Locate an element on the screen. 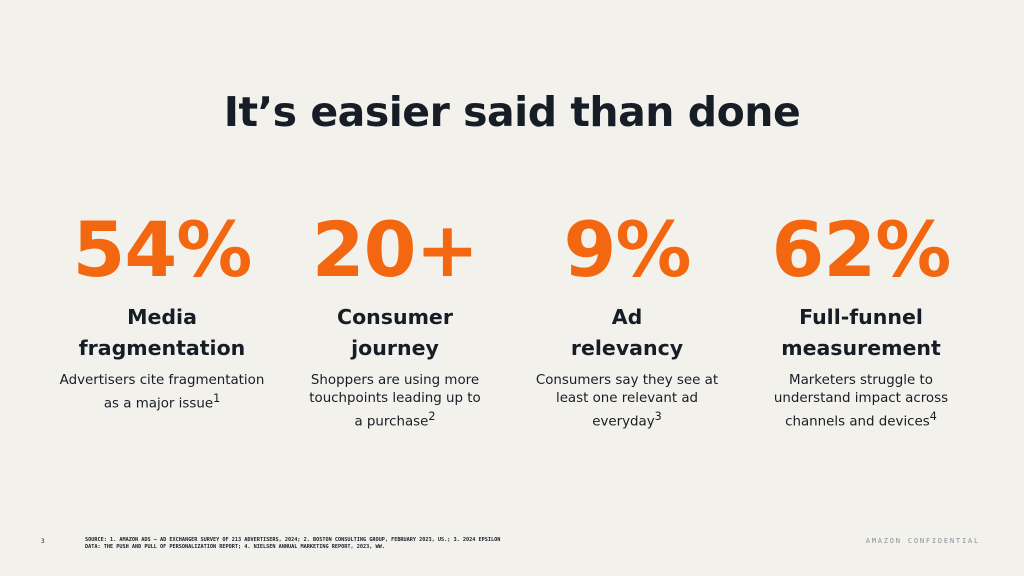  stat-title-line: Ad is located at coordinates (627, 317).